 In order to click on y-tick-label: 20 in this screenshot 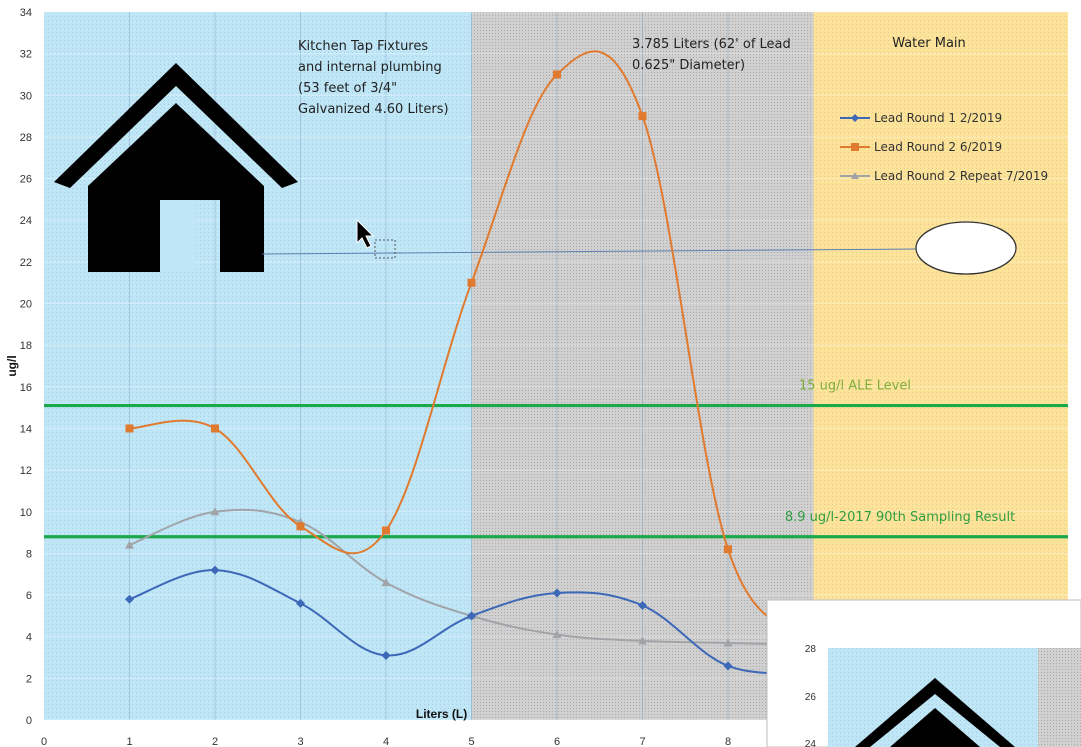, I will do `click(26, 305)`.